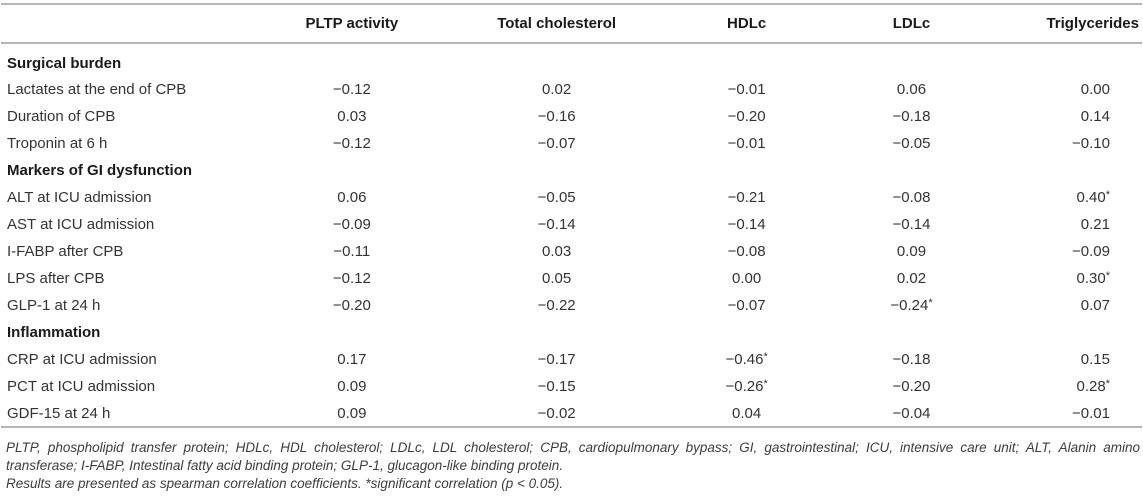  What do you see at coordinates (57, 143) in the screenshot?
I see `row-label: Troponin at 6 h` at bounding box center [57, 143].